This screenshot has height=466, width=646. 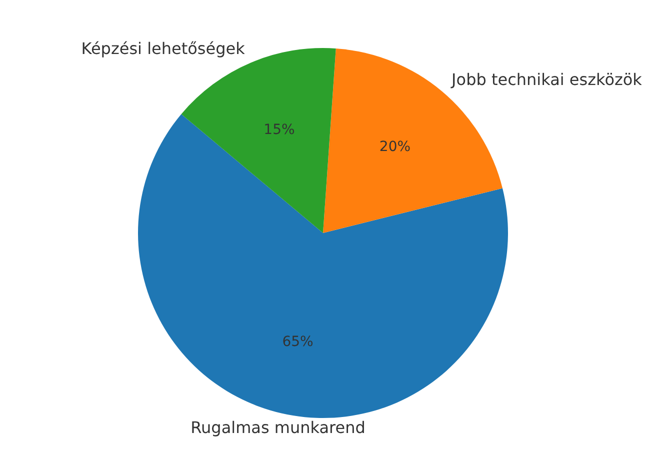 What do you see at coordinates (546, 79) in the screenshot?
I see `slice-label: Jobb technikai eszközök` at bounding box center [546, 79].